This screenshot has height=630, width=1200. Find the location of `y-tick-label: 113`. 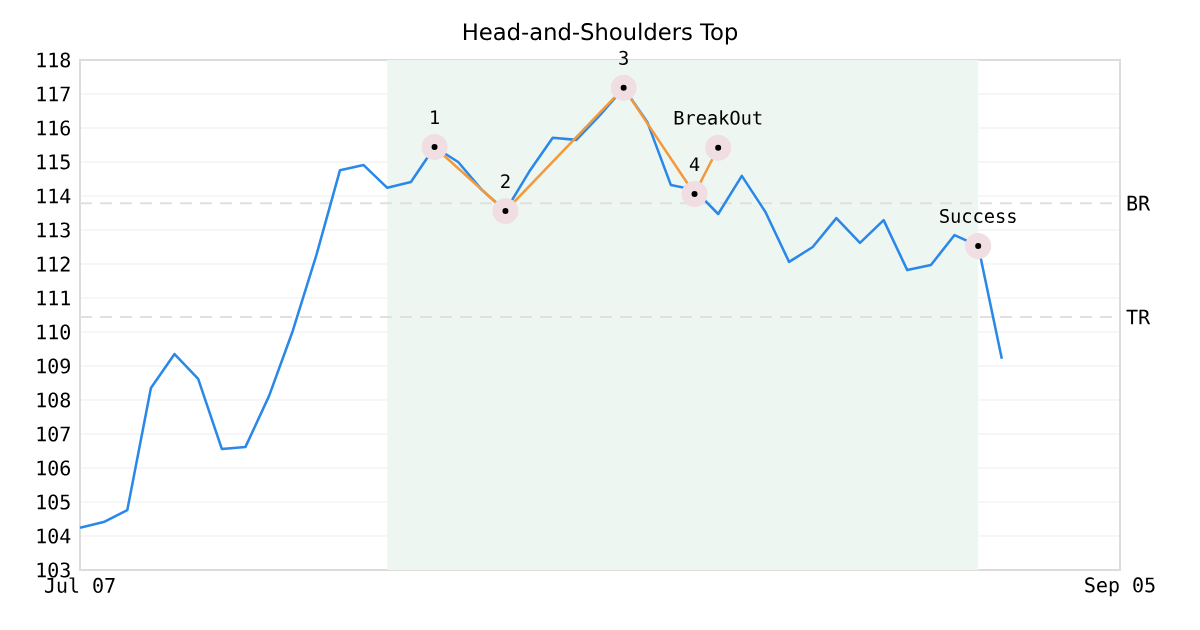

y-tick-label: 113 is located at coordinates (53, 230).